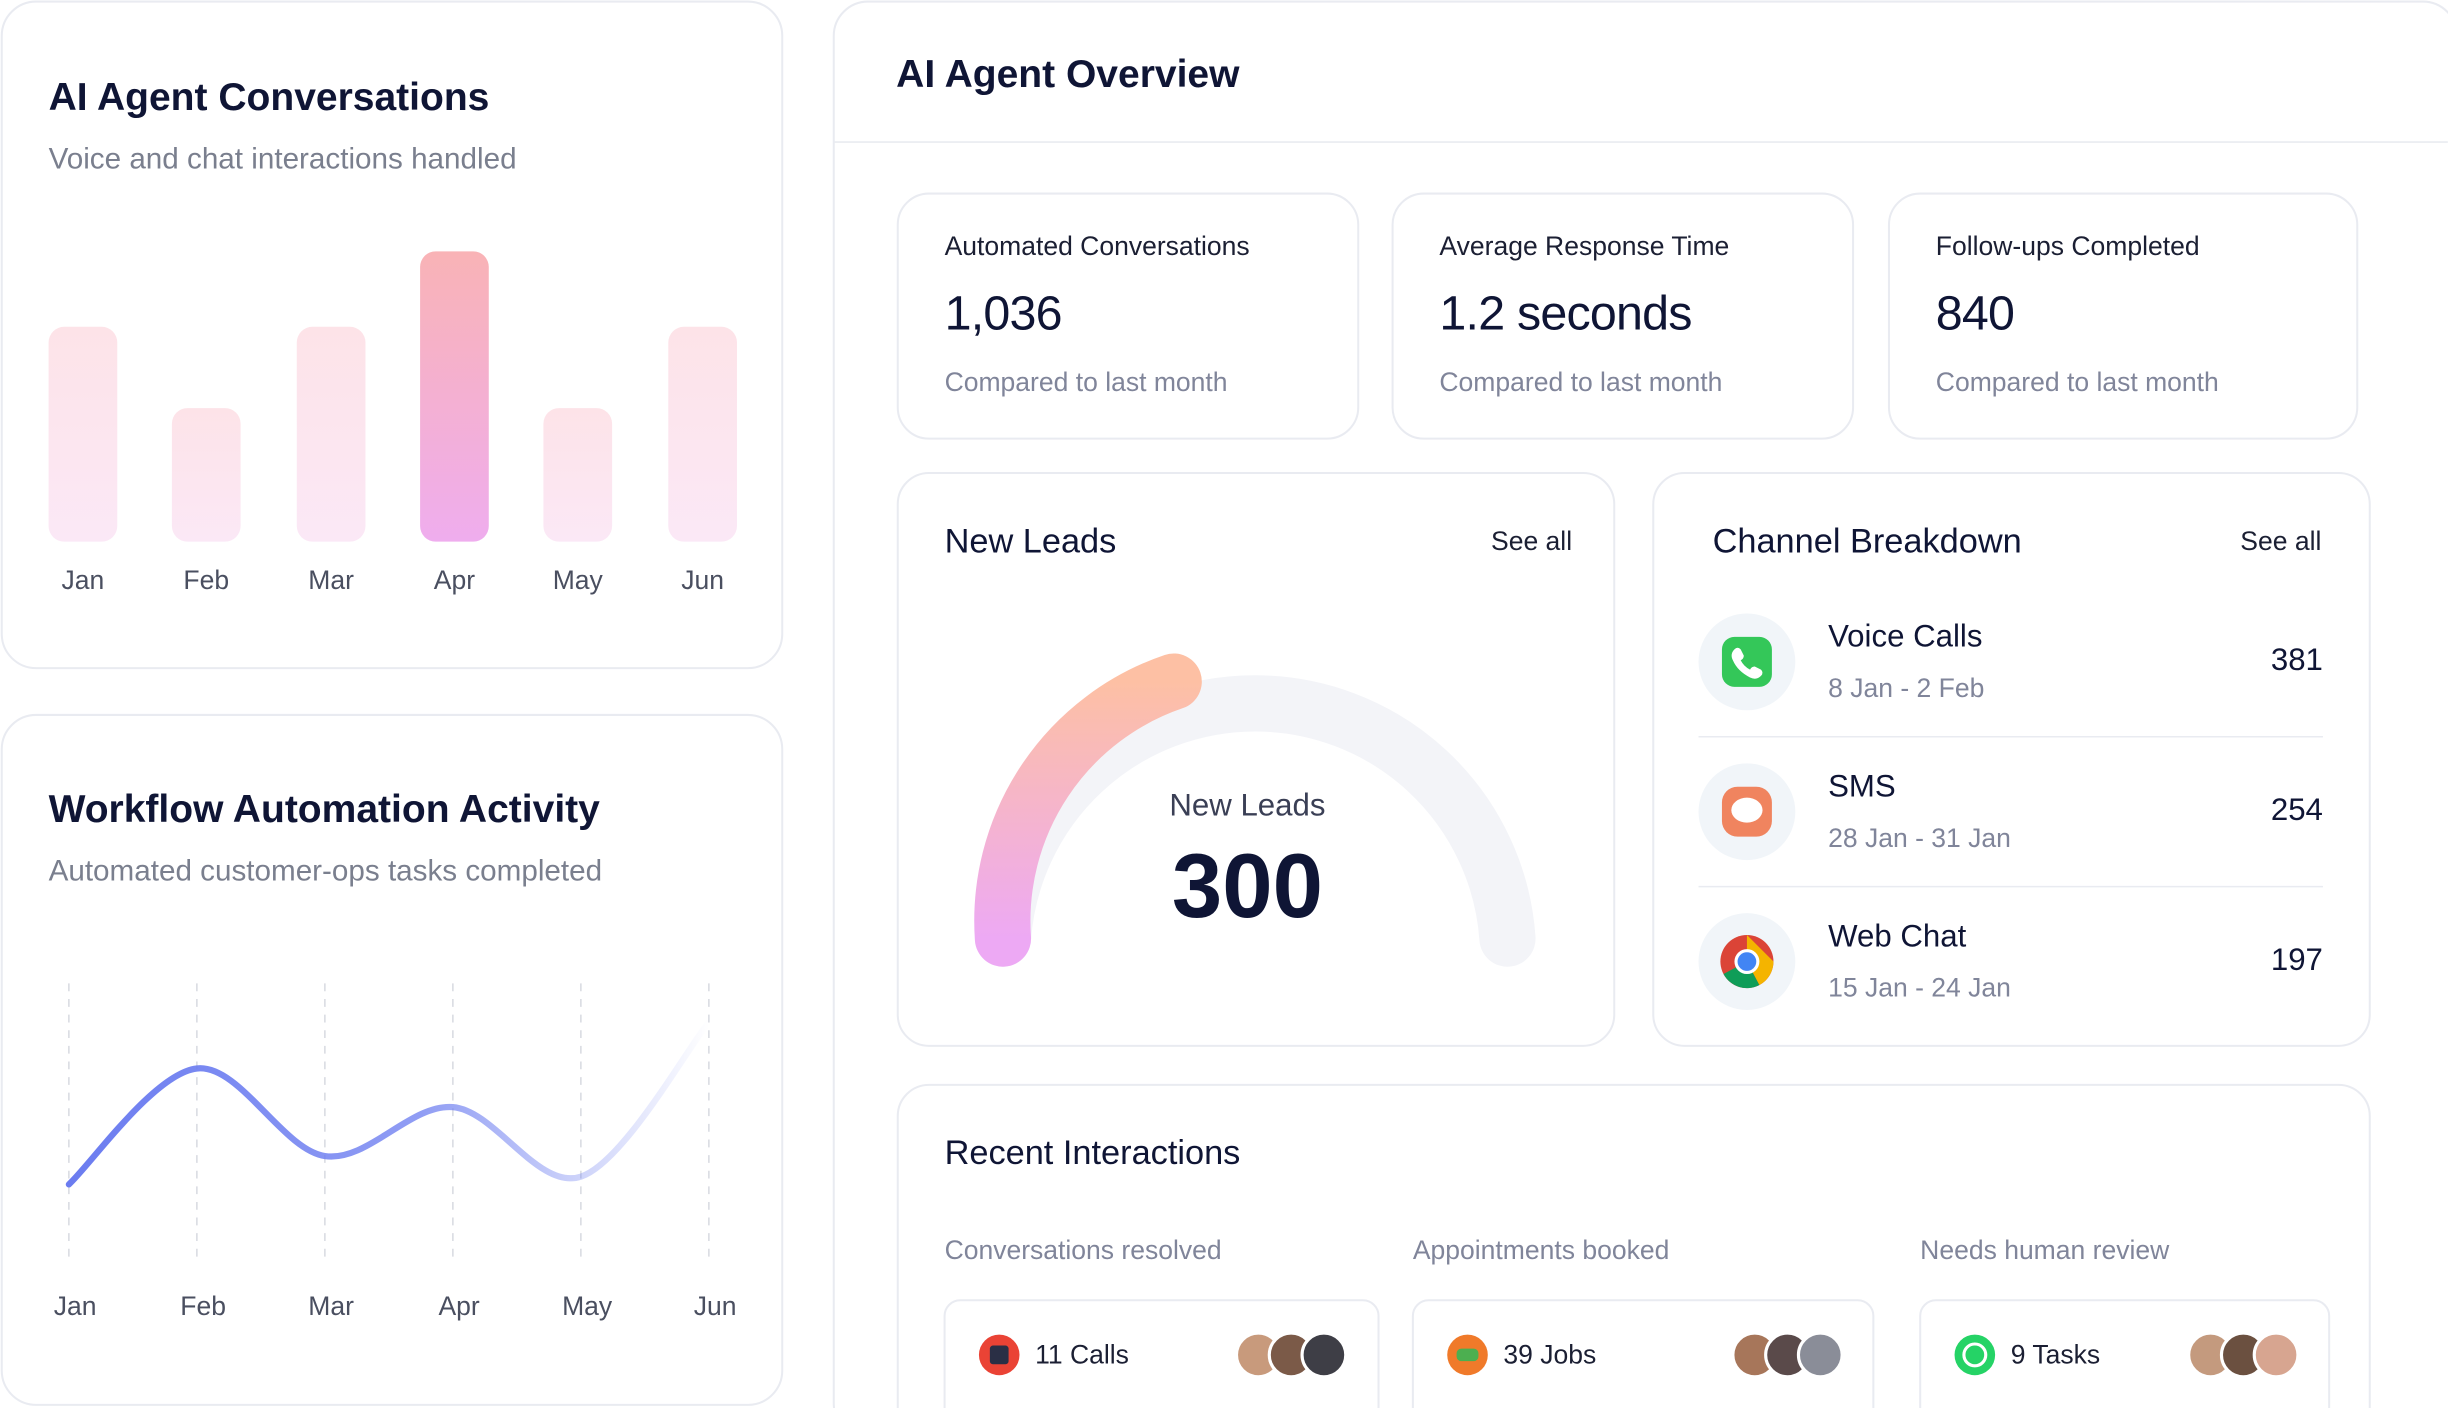 The image size is (2448, 1408). Describe the element at coordinates (1905, 636) in the screenshot. I see `channel-name: Voice Calls` at that location.